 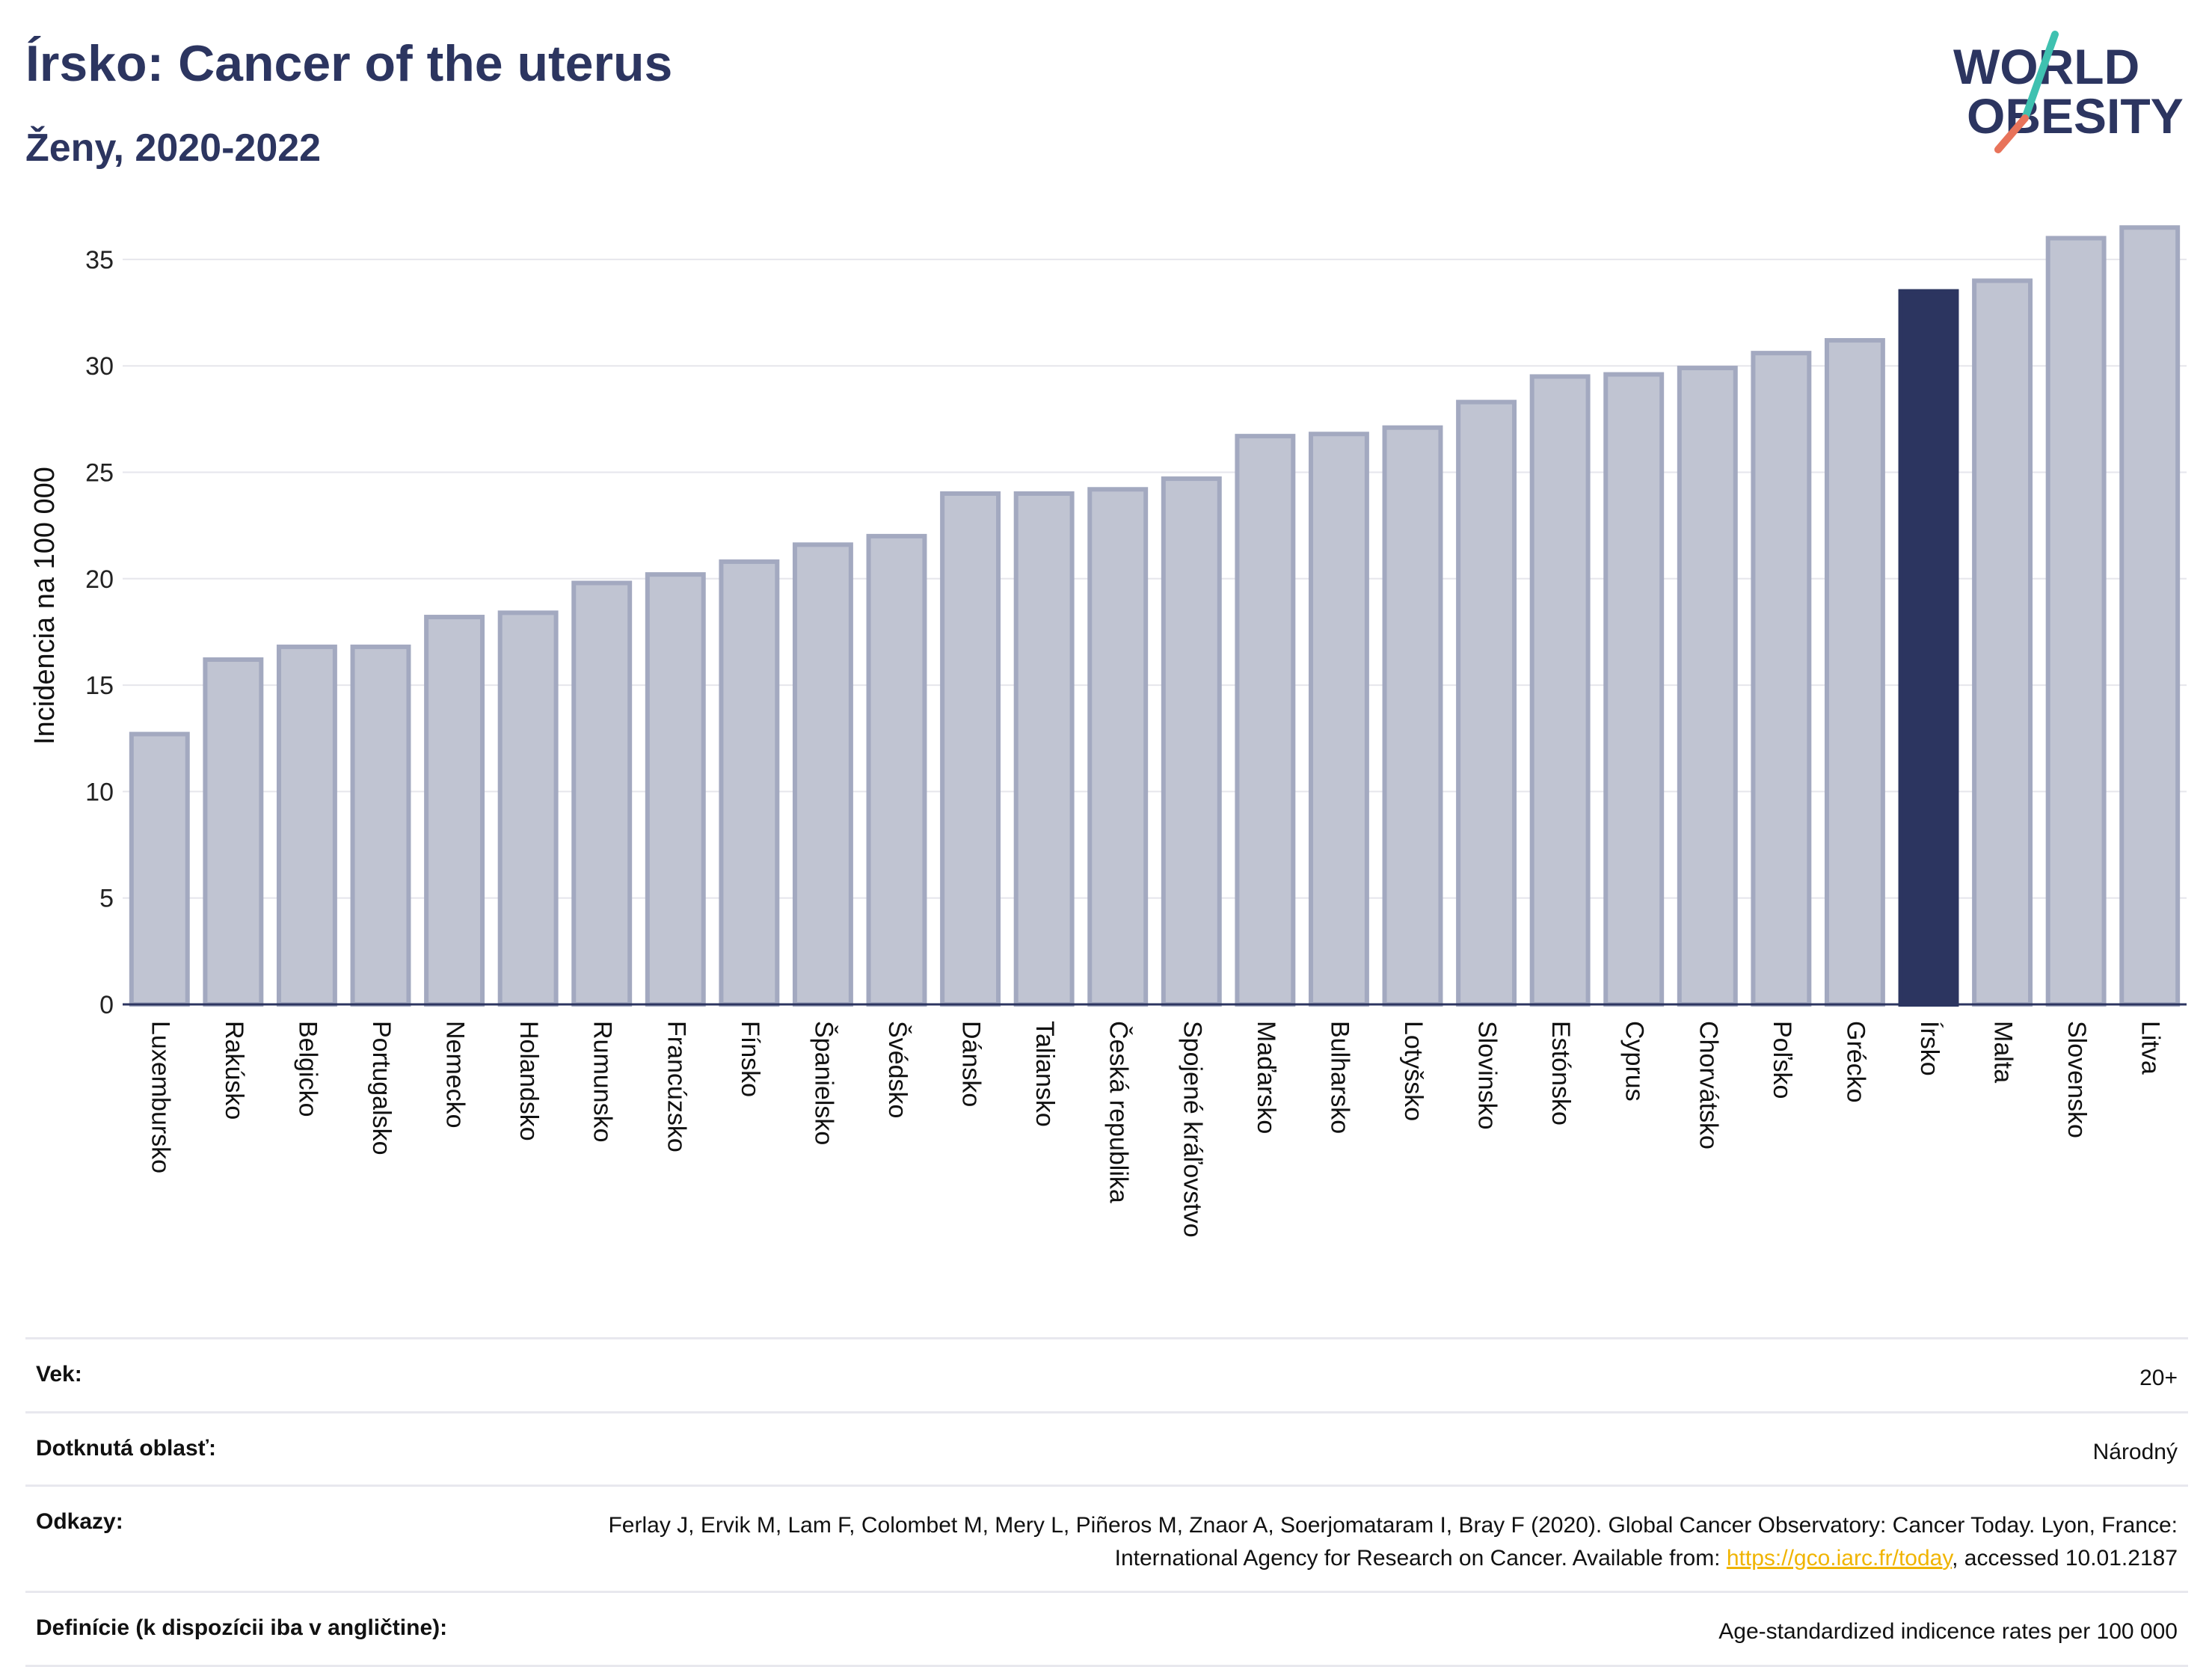 What do you see at coordinates (1560, 690) in the screenshot?
I see `bar-estónsko` at bounding box center [1560, 690].